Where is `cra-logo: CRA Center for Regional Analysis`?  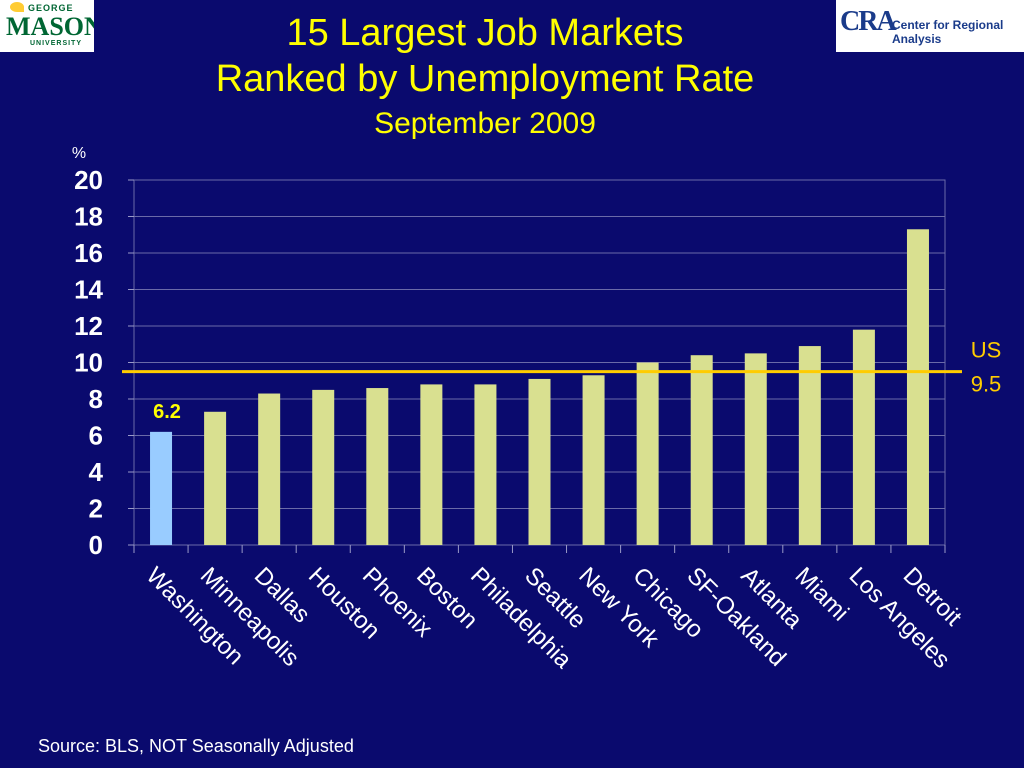
cra-logo: CRA Center for Regional Analysis is located at coordinates (930, 26).